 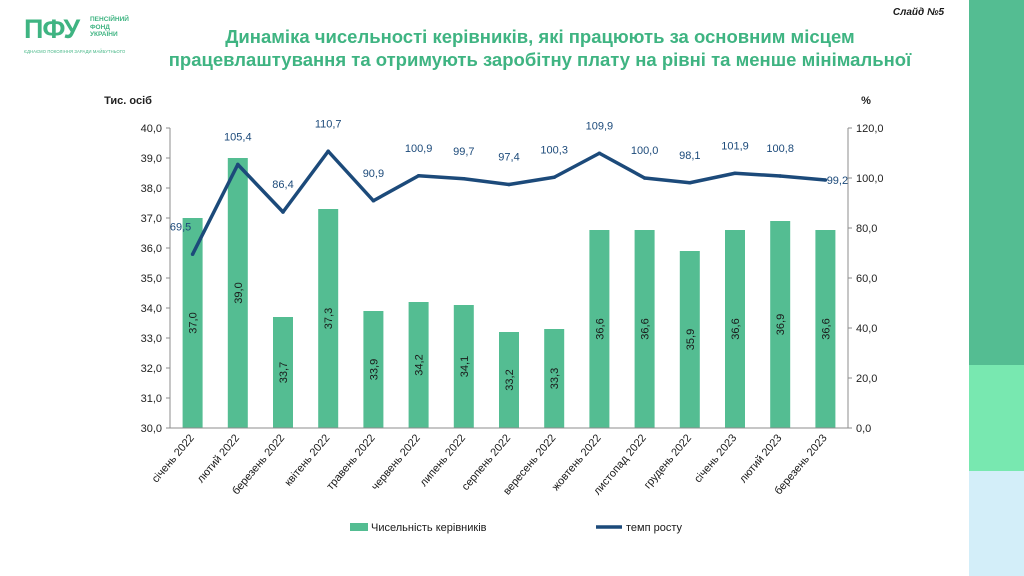 I want to click on line-value-label: 97,4, so click(x=508, y=158).